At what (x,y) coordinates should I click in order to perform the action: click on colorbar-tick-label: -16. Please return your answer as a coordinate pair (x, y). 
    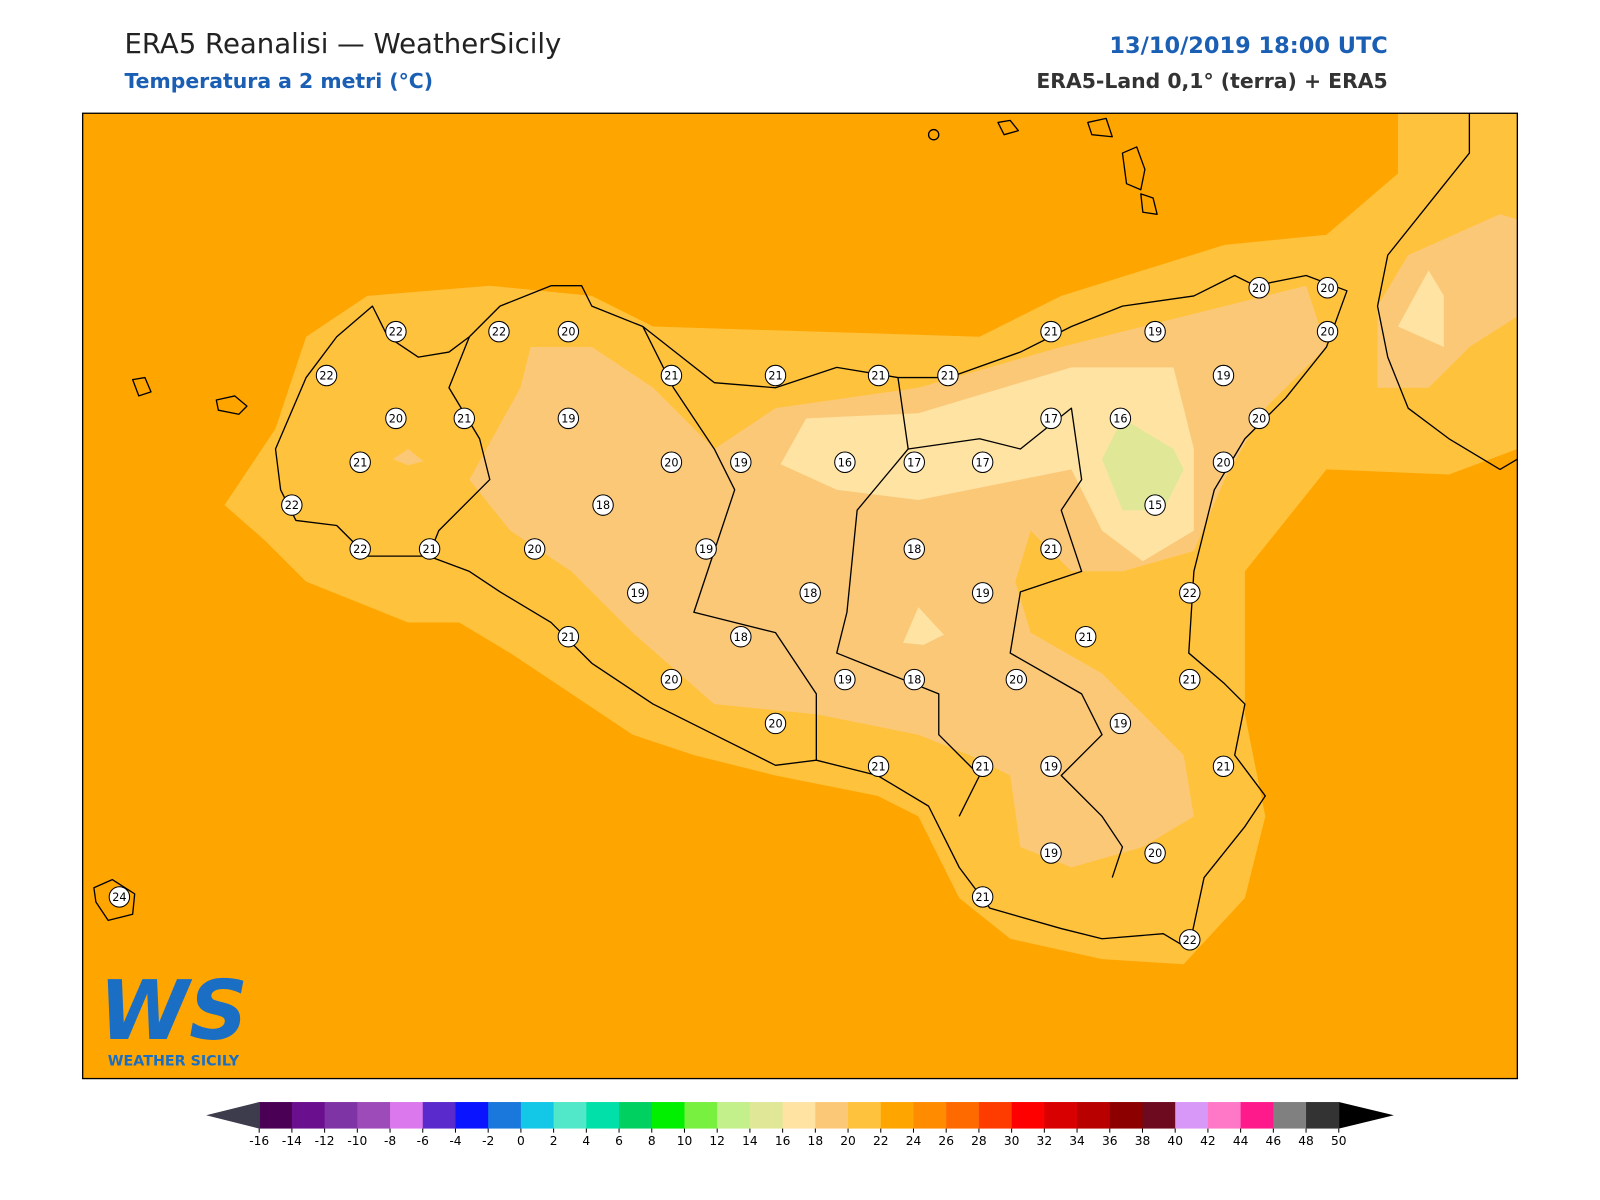
    Looking at the image, I should click on (259, 1141).